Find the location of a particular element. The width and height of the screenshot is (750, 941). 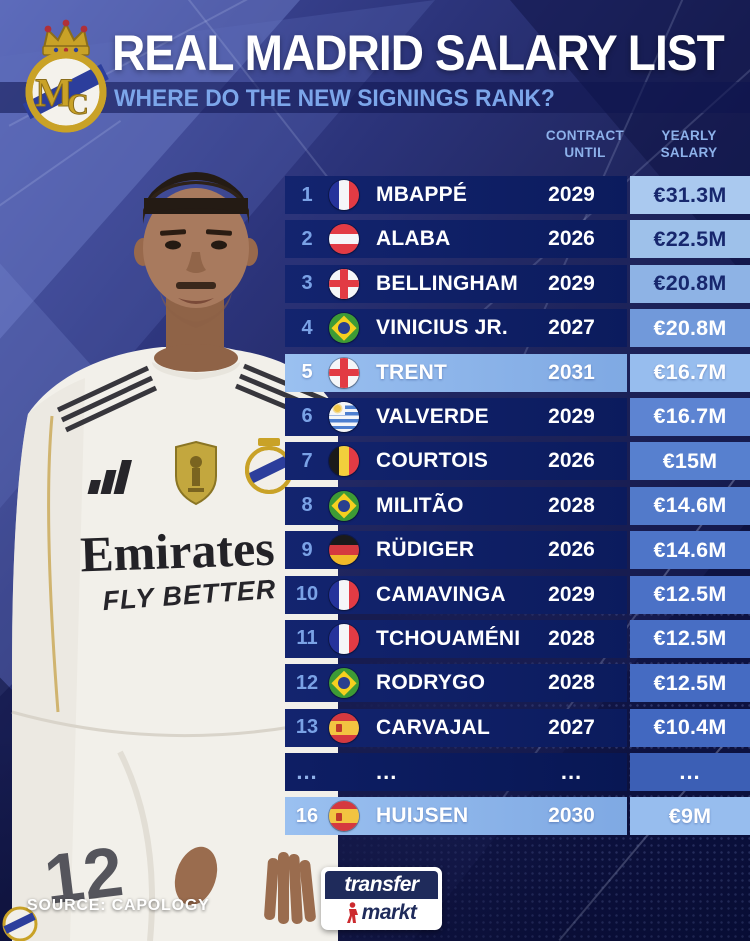

column-header-salary-line2: SALARY is located at coordinates (689, 152).